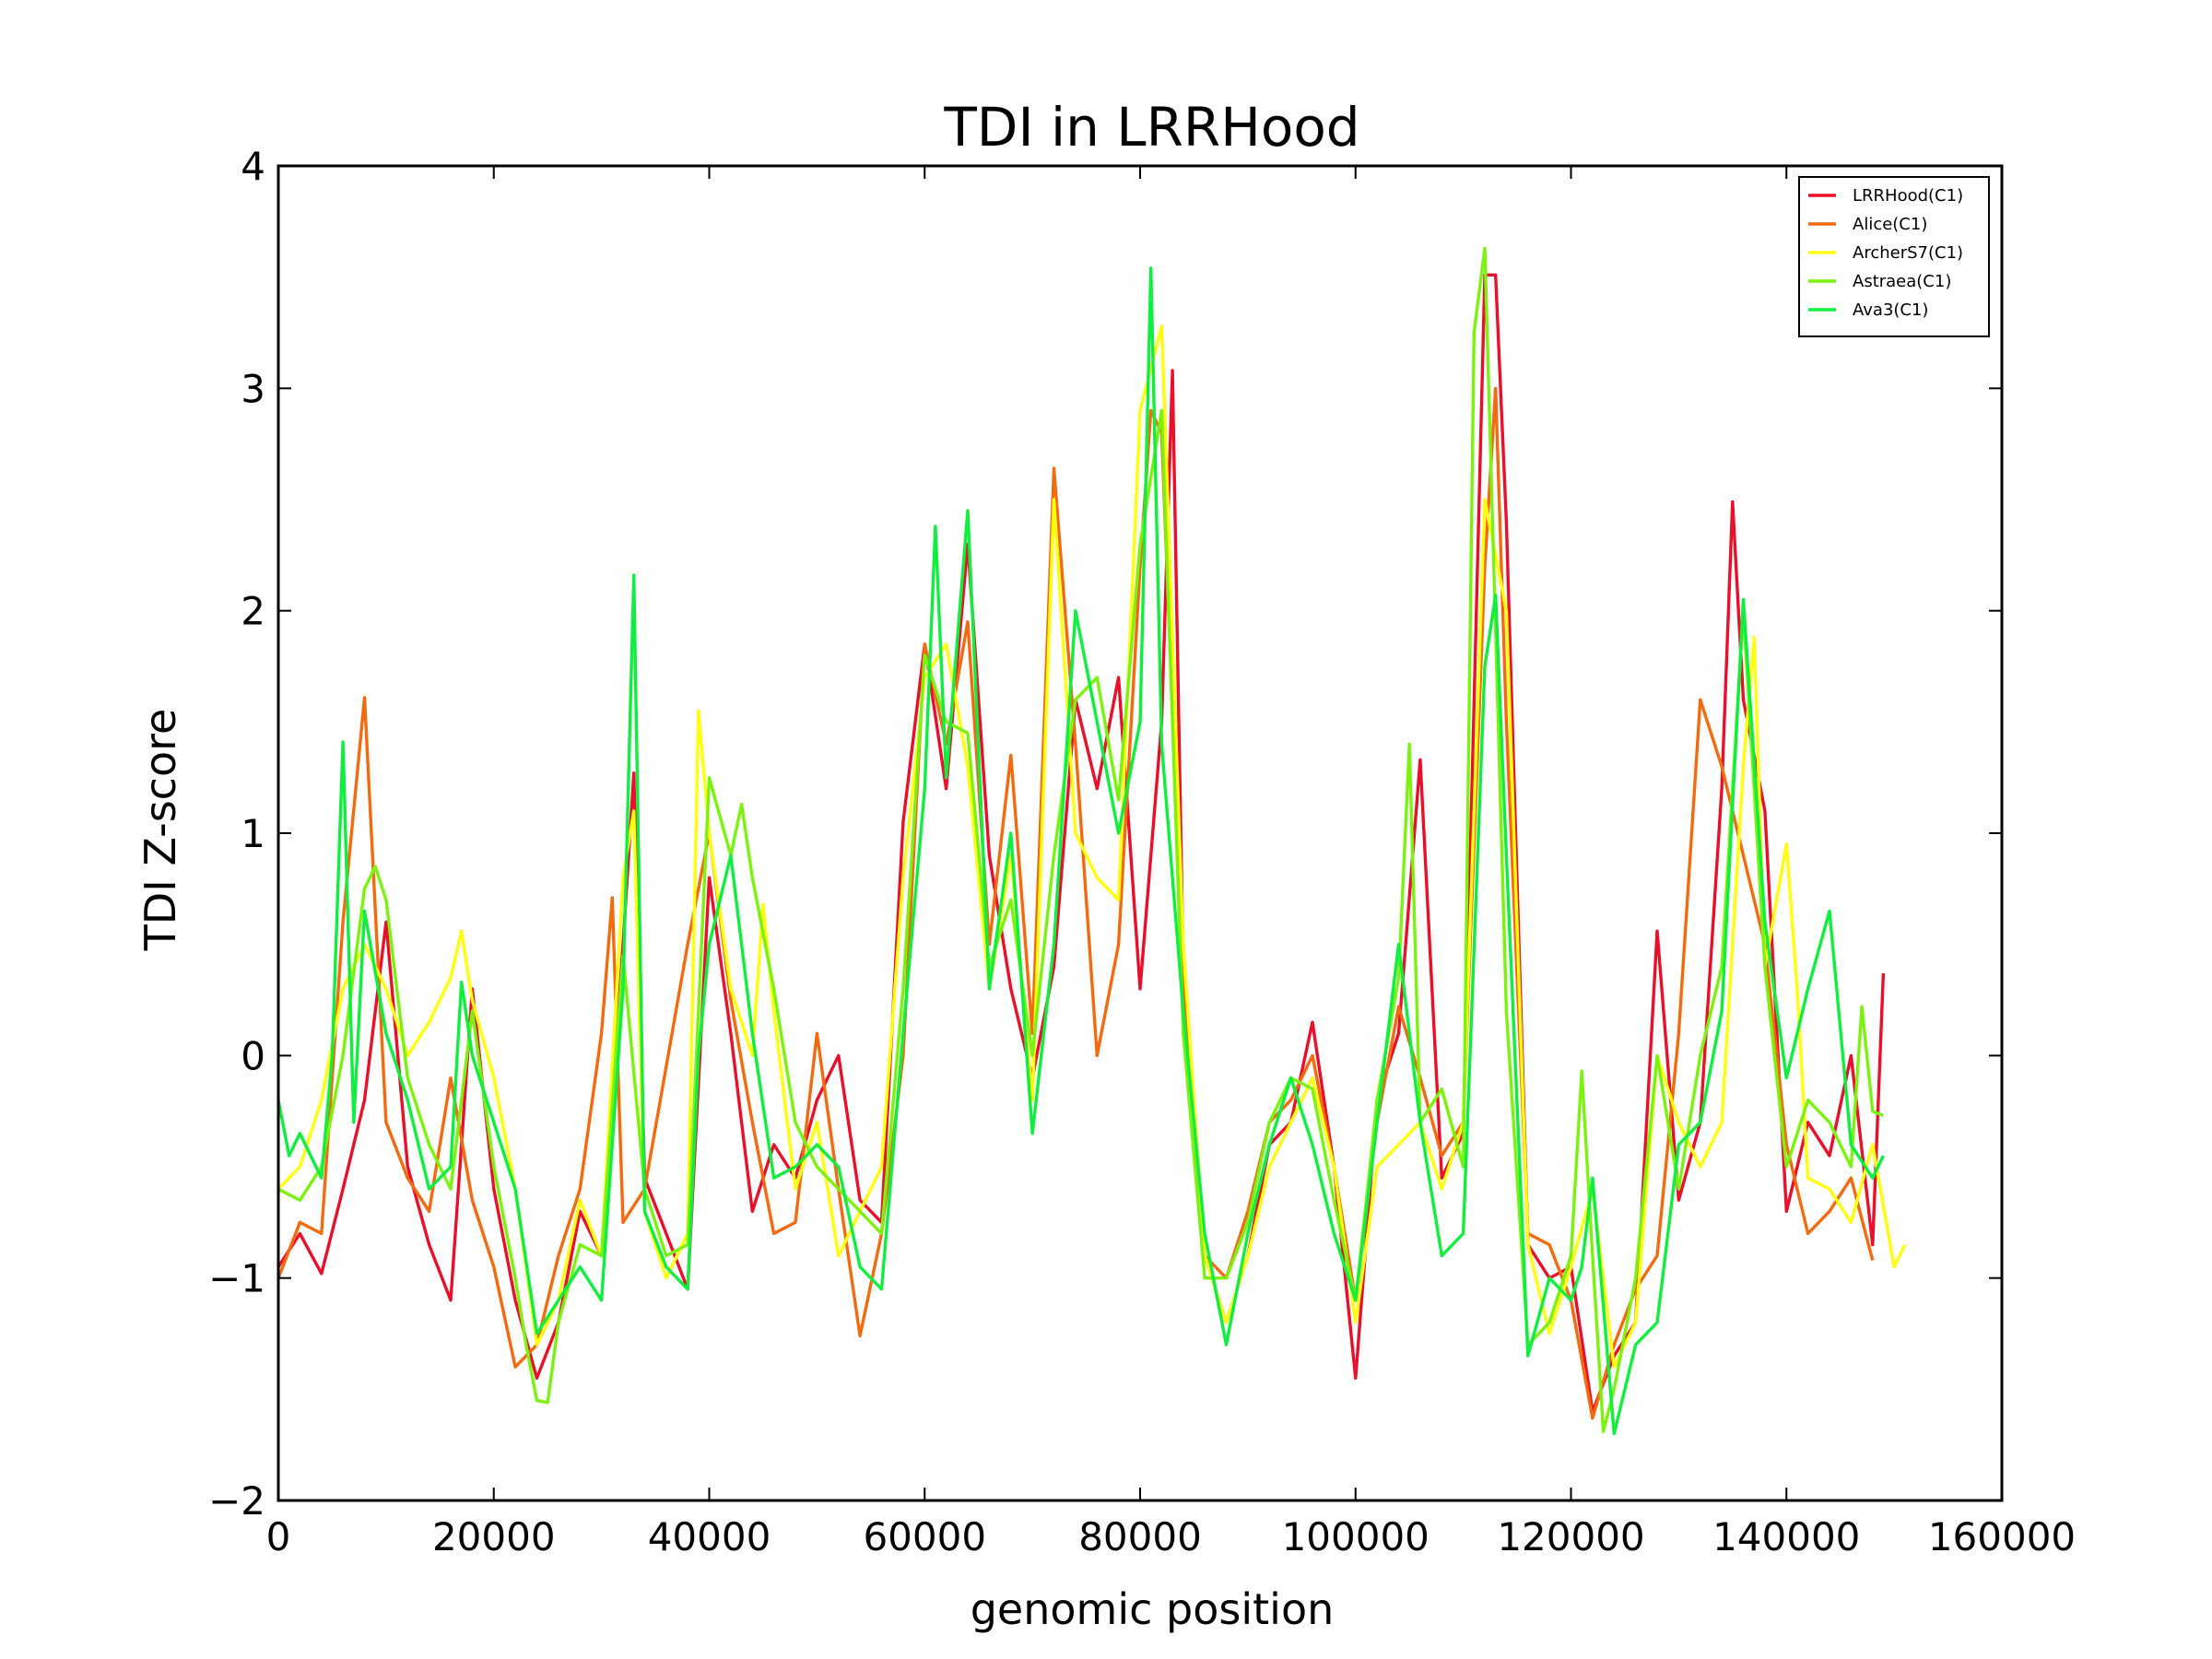  What do you see at coordinates (709, 1536) in the screenshot?
I see `x-tick-label: 40000` at bounding box center [709, 1536].